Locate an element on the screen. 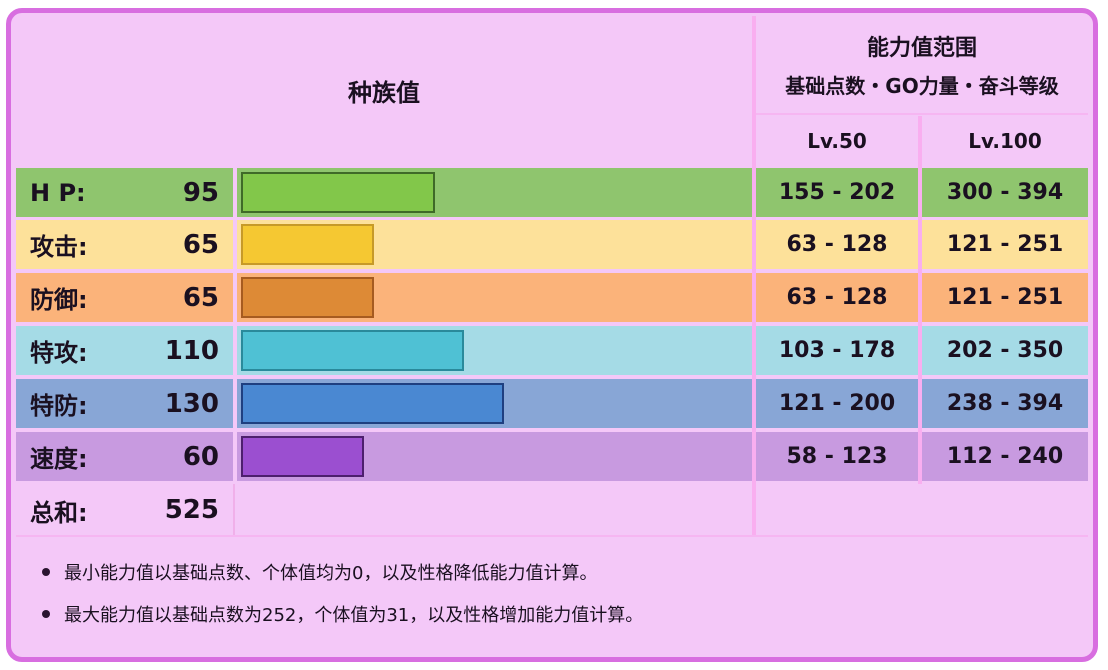  stat-label: 防御: is located at coordinates (59, 300).